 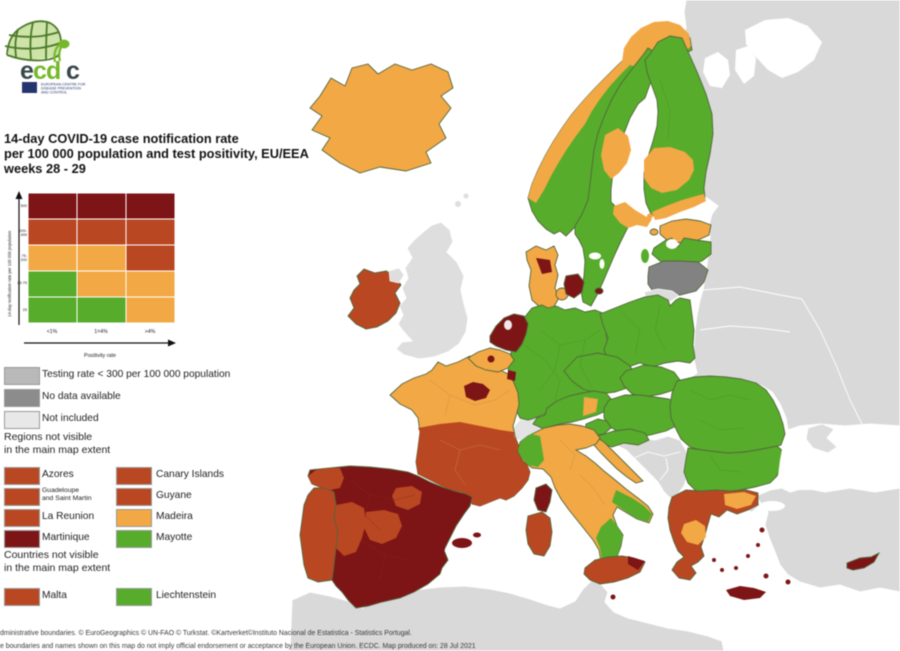 I want to click on svg-text: 25, so click(x=25, y=310).